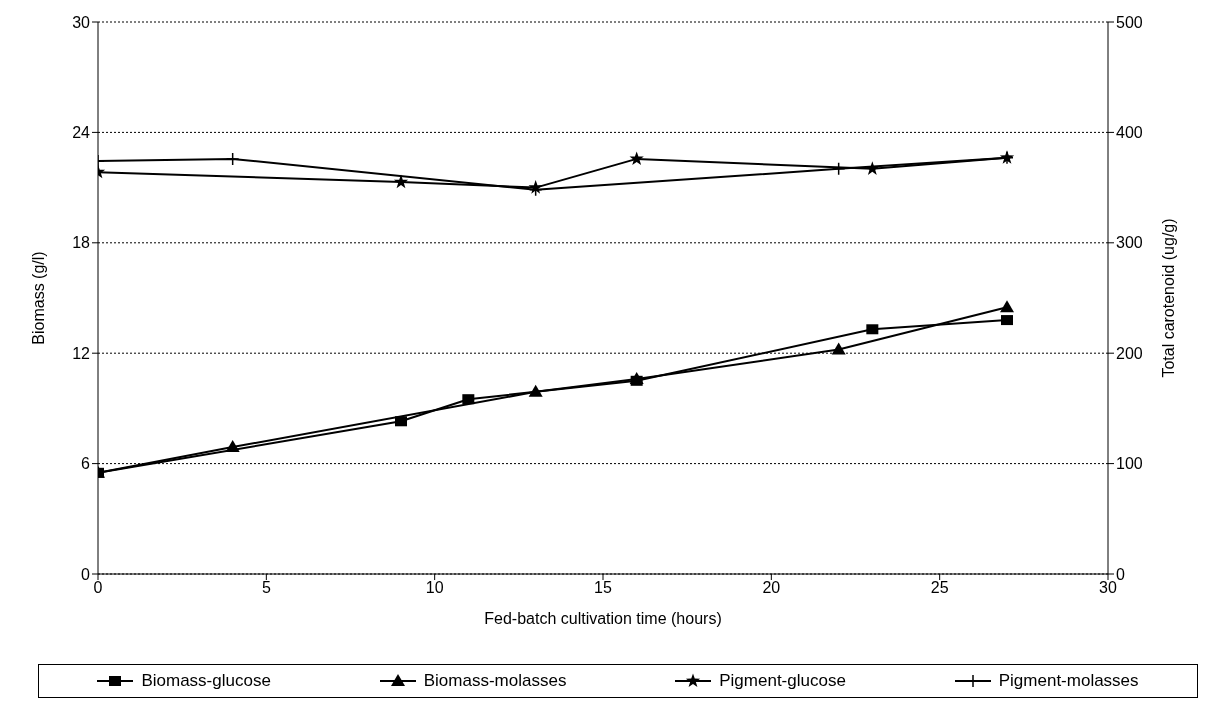 The image size is (1208, 711). What do you see at coordinates (86, 464) in the screenshot?
I see `y-tick-label: 6` at bounding box center [86, 464].